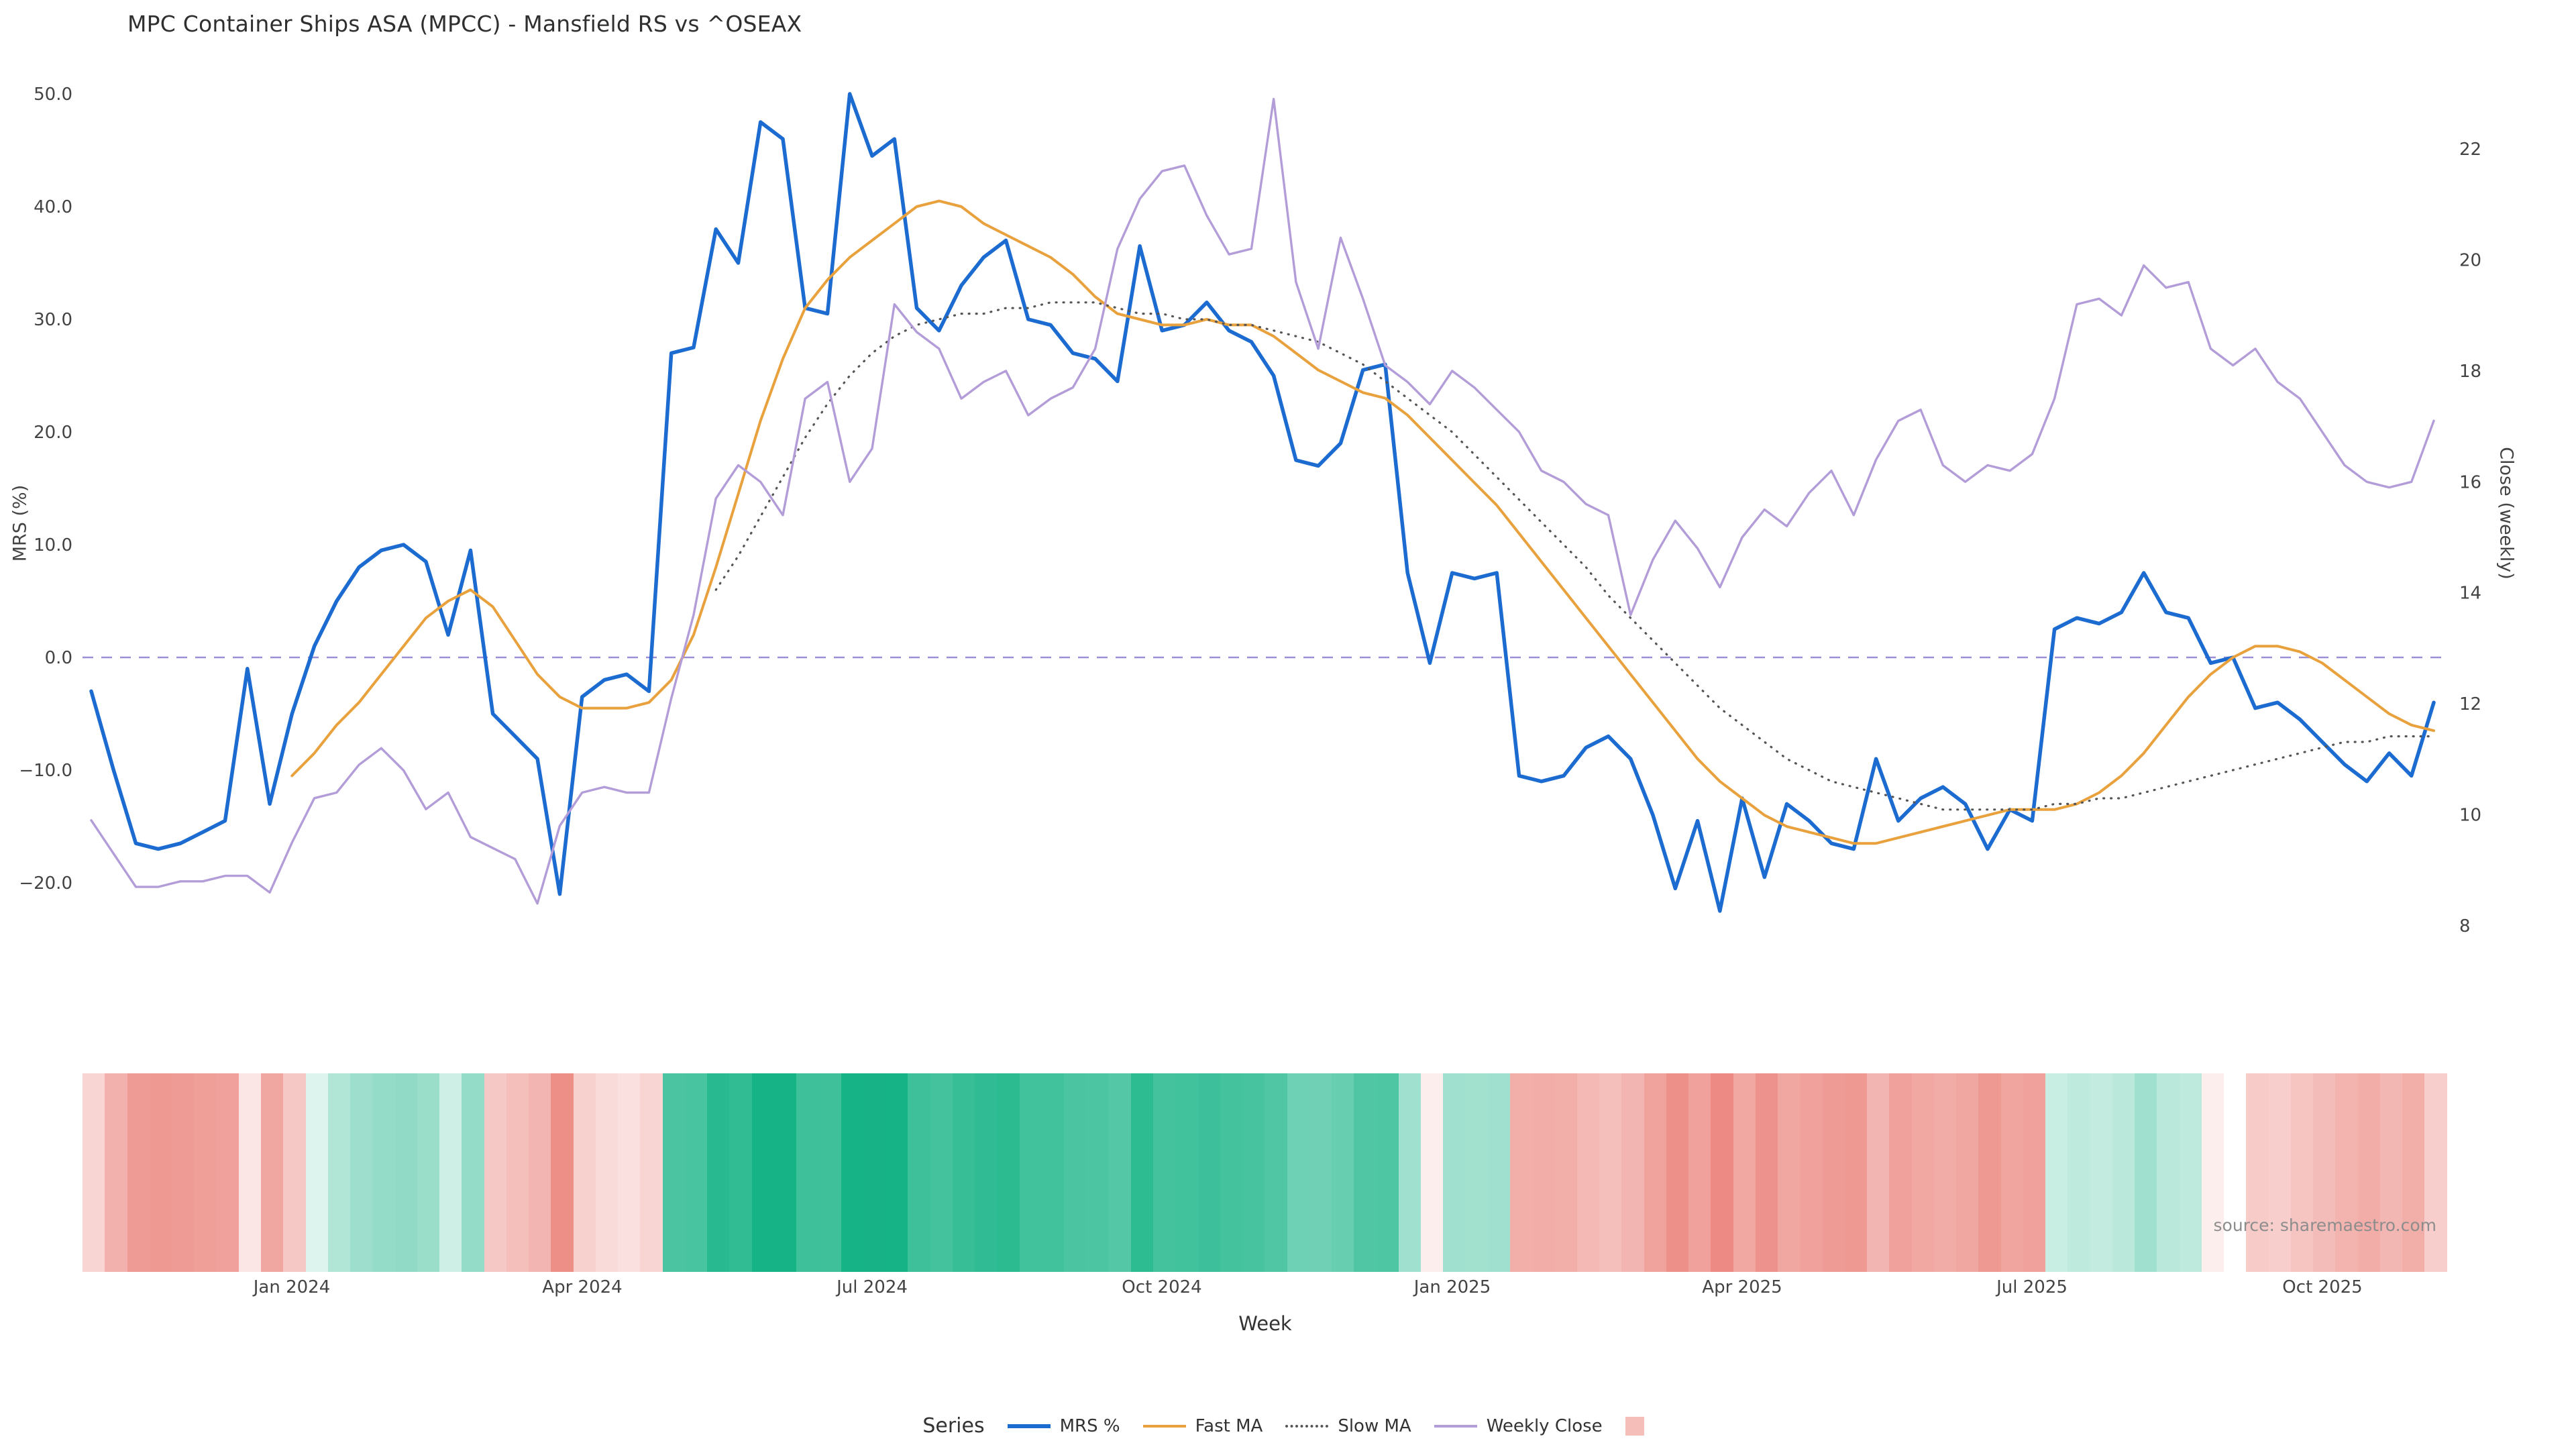 Image resolution: width=2576 pixels, height=1449 pixels. What do you see at coordinates (53, 320) in the screenshot?
I see `left-tick-label: 30.0` at bounding box center [53, 320].